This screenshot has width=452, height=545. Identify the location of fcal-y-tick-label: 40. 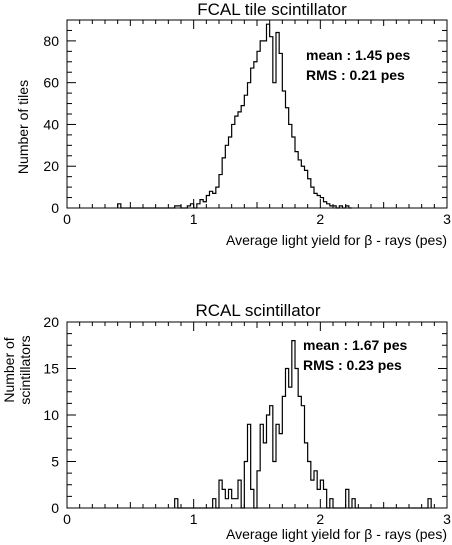
(51, 124).